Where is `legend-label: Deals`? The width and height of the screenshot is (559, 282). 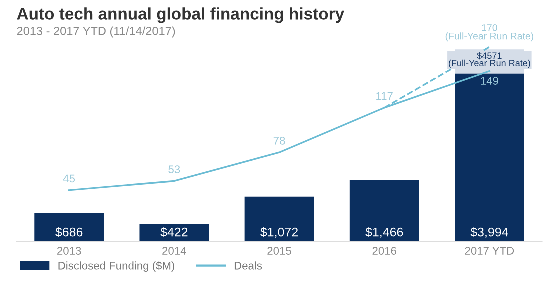 legend-label: Deals is located at coordinates (248, 266).